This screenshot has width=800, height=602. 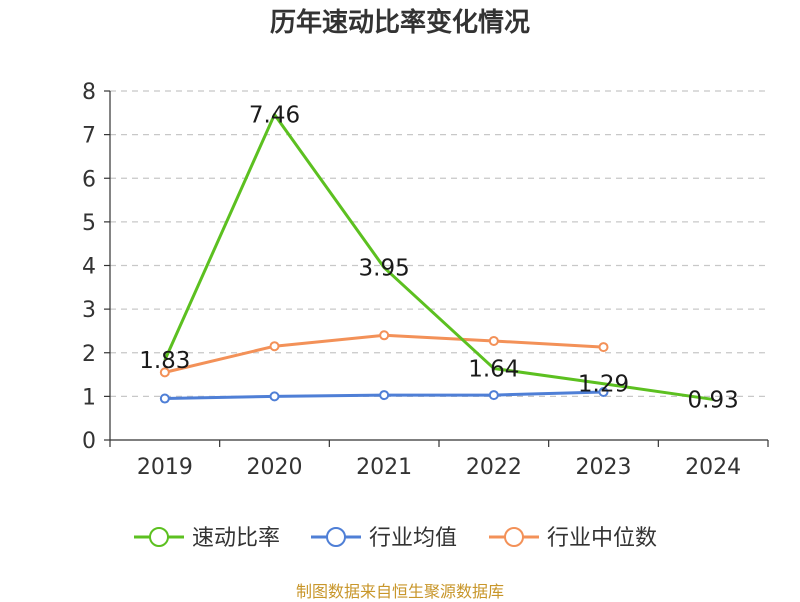 What do you see at coordinates (604, 467) in the screenshot?
I see `x-tick-label: 2023` at bounding box center [604, 467].